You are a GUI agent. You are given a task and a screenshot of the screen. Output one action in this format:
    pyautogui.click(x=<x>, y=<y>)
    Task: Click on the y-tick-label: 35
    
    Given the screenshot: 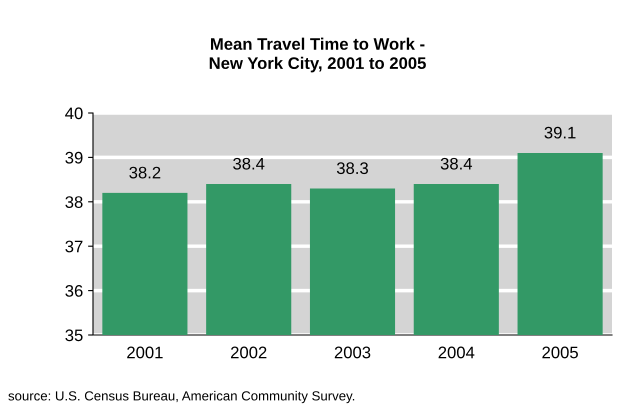 What is the action you would take?
    pyautogui.click(x=74, y=335)
    